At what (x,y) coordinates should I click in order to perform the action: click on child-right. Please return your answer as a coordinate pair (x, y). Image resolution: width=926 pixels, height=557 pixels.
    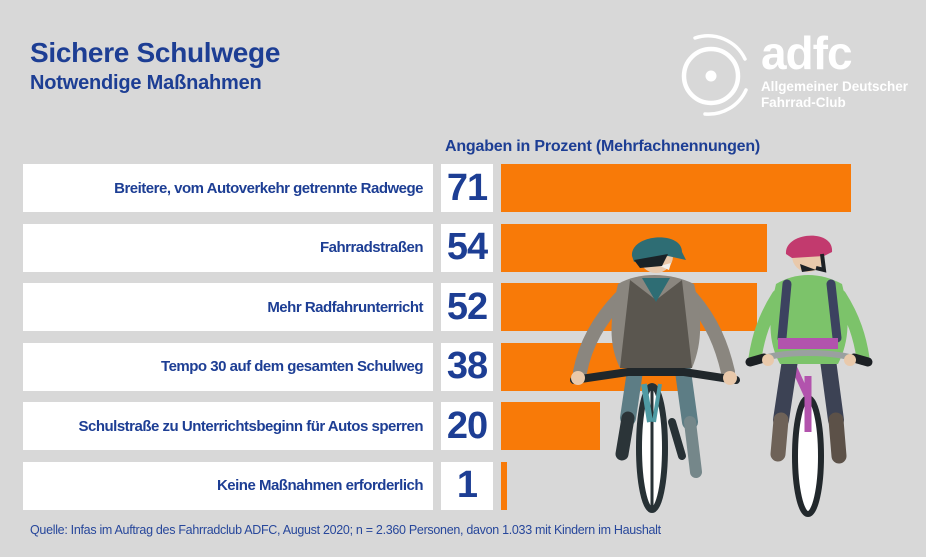
    Looking at the image, I should click on (809, 376).